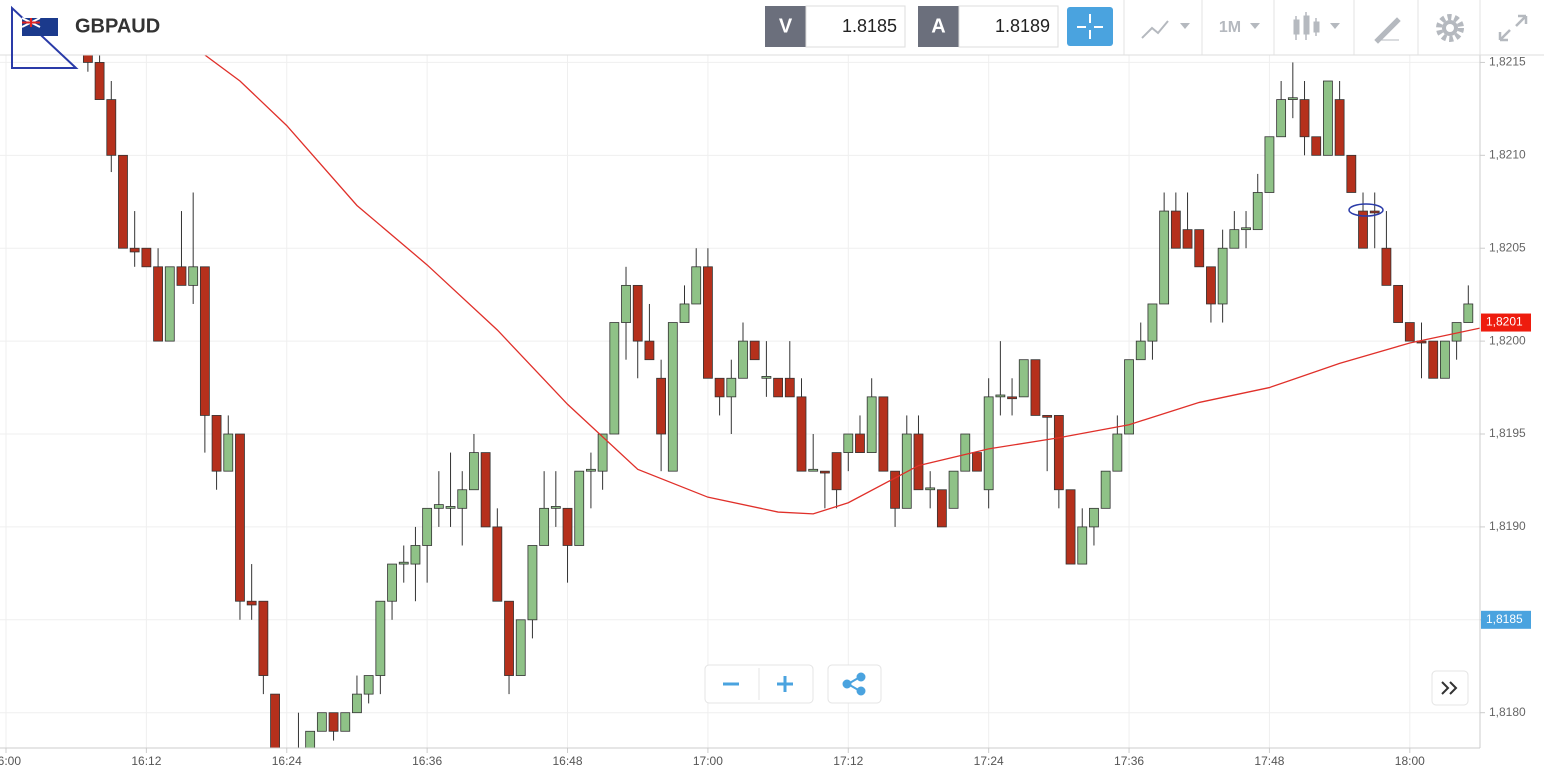 The width and height of the screenshot is (1544, 784). I want to click on toolbar-separators, so click(1302, 27).